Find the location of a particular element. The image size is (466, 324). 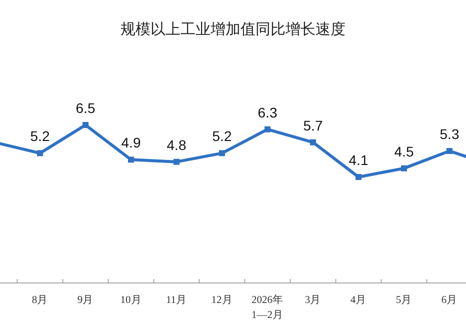

x-tick-label: 5月 is located at coordinates (404, 300).